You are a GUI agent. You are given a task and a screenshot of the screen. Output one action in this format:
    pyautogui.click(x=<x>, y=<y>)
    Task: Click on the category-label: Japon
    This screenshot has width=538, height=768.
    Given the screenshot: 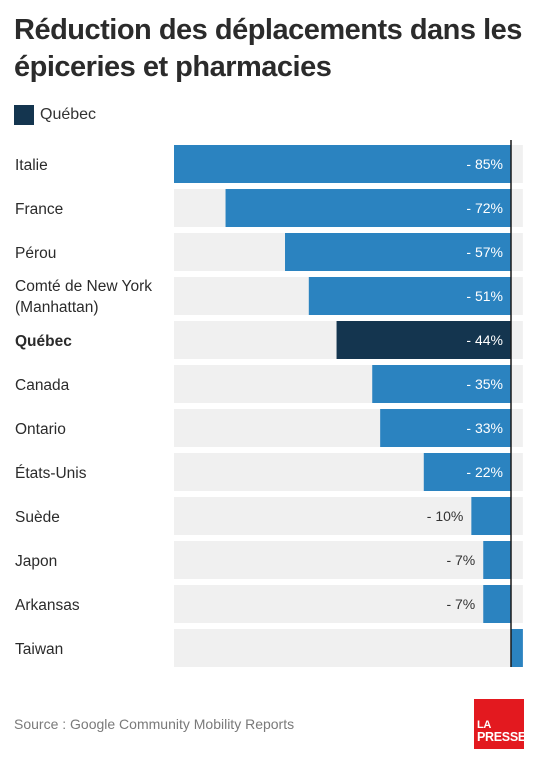 What is the action you would take?
    pyautogui.click(x=36, y=561)
    